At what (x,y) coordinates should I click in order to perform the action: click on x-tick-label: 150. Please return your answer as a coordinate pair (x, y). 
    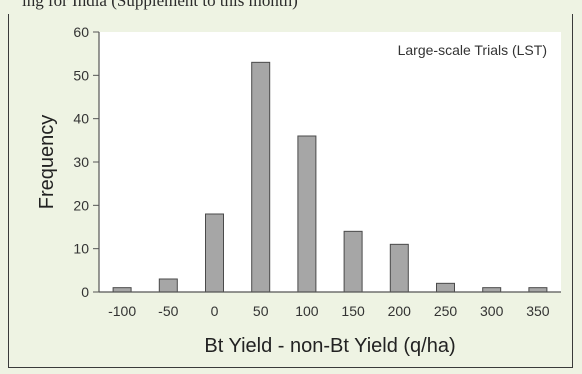
    Looking at the image, I should click on (353, 311).